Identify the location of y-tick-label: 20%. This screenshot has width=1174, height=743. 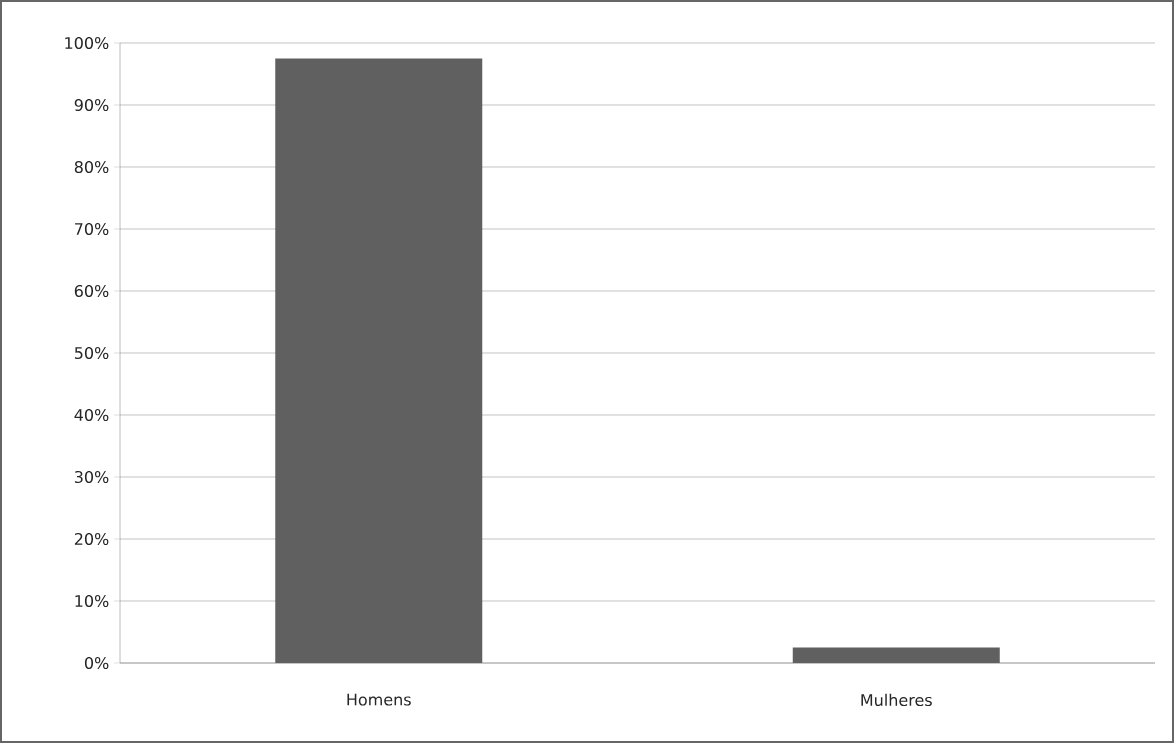
(91, 539).